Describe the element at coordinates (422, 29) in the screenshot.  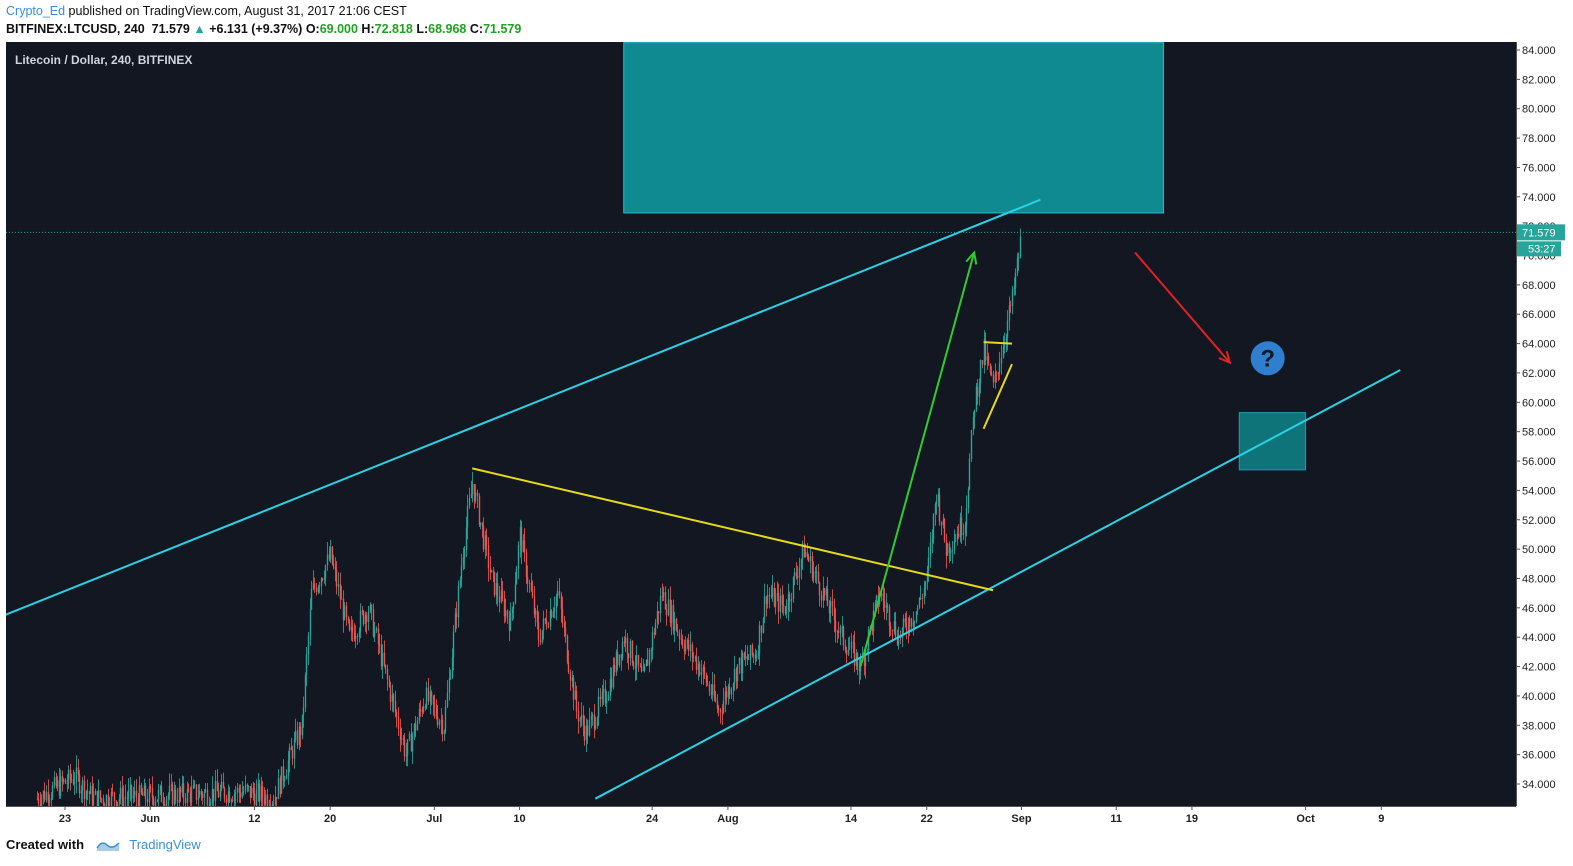
I see `low-label: L:` at that location.